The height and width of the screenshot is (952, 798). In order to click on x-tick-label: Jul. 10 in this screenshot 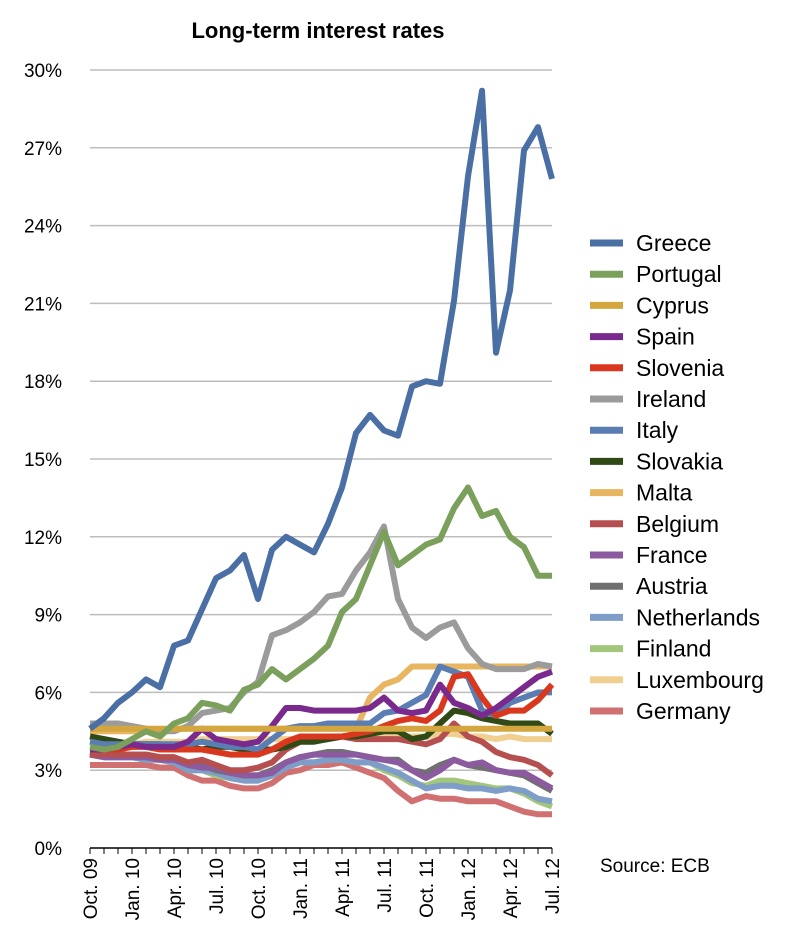, I will do `click(217, 886)`.